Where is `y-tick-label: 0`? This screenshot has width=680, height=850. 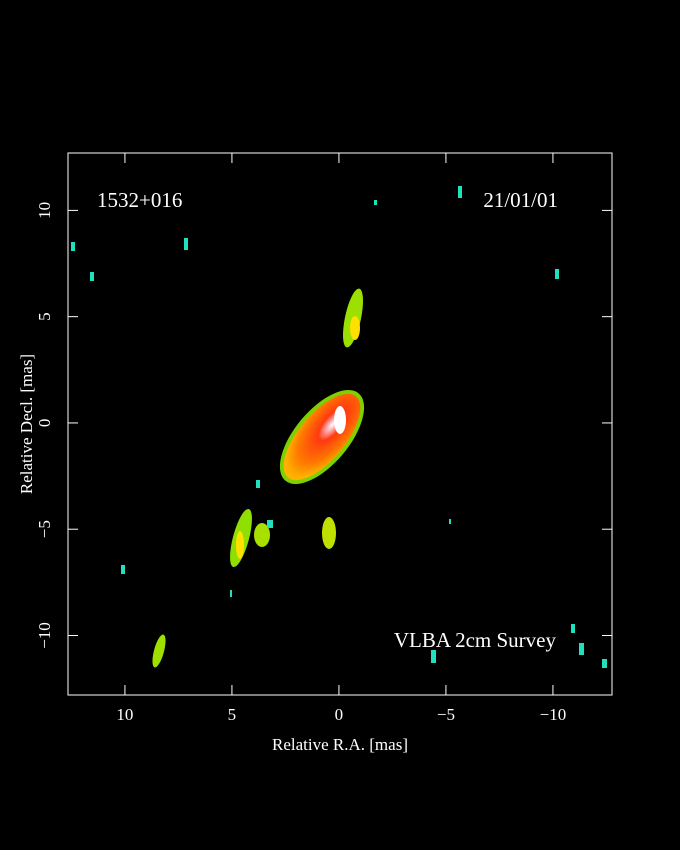
y-tick-label: 0 is located at coordinates (44, 423).